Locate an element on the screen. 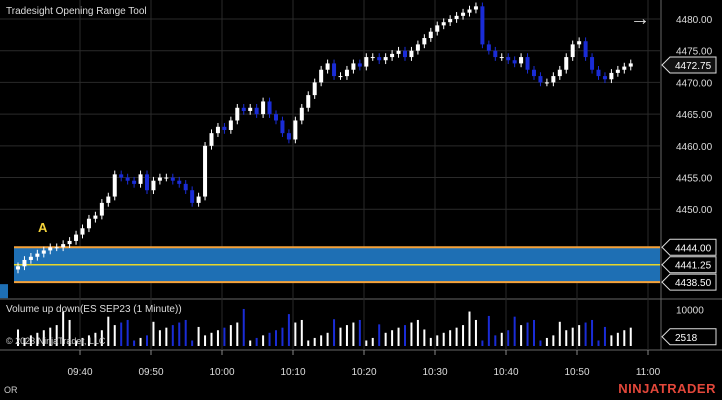 This screenshot has width=722, height=400. time-tick-label: 10:40 is located at coordinates (505, 372).